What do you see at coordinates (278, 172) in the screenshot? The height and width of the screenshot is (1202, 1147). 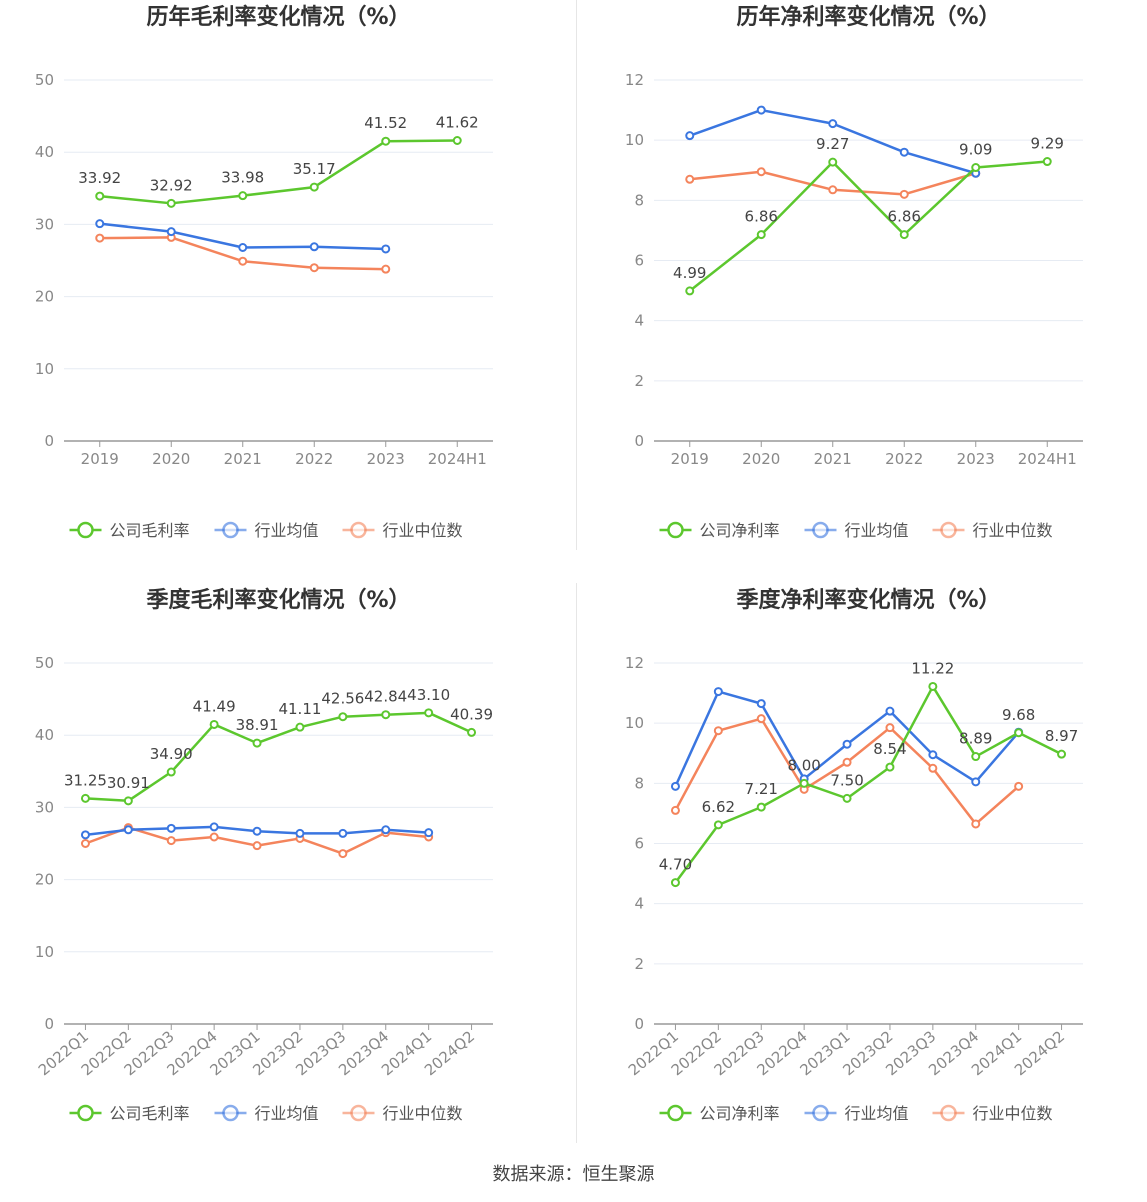 I see `series-line-company` at bounding box center [278, 172].